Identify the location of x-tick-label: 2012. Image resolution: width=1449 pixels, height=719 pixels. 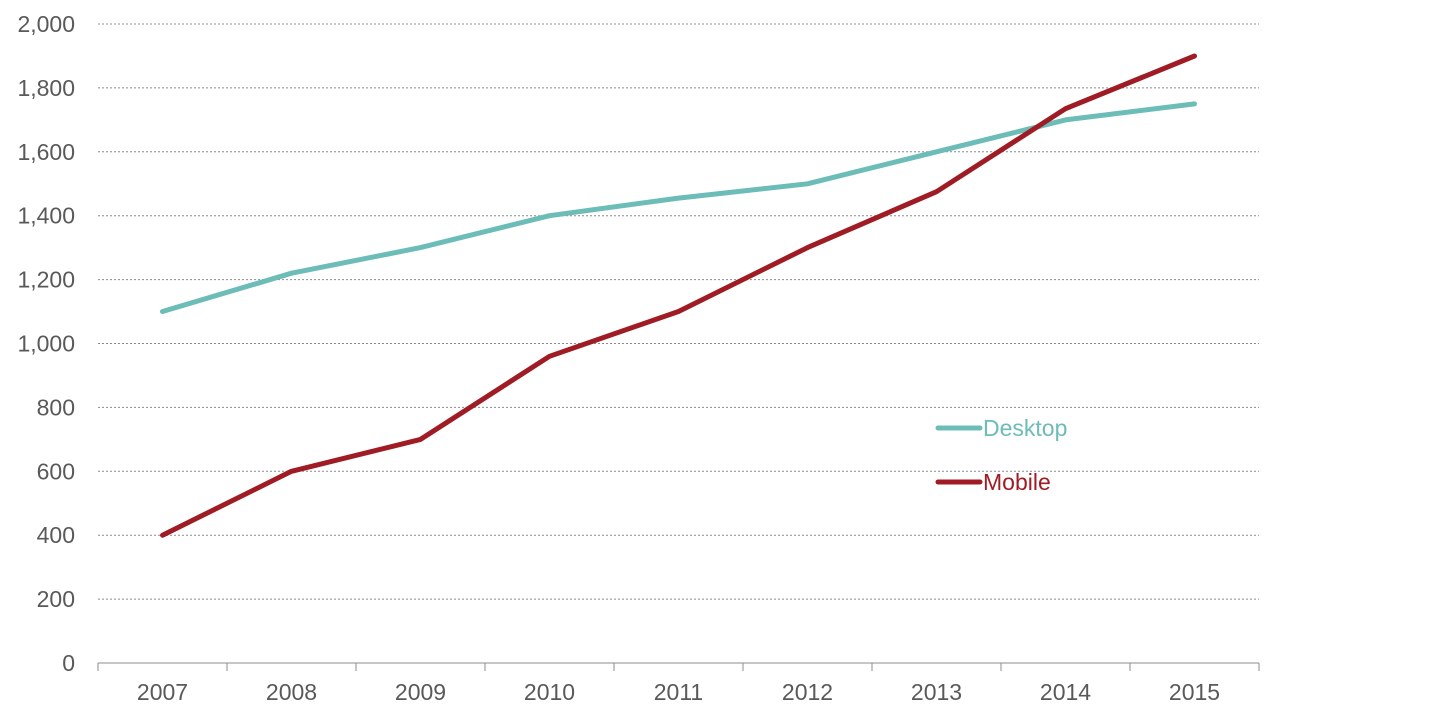
(807, 692).